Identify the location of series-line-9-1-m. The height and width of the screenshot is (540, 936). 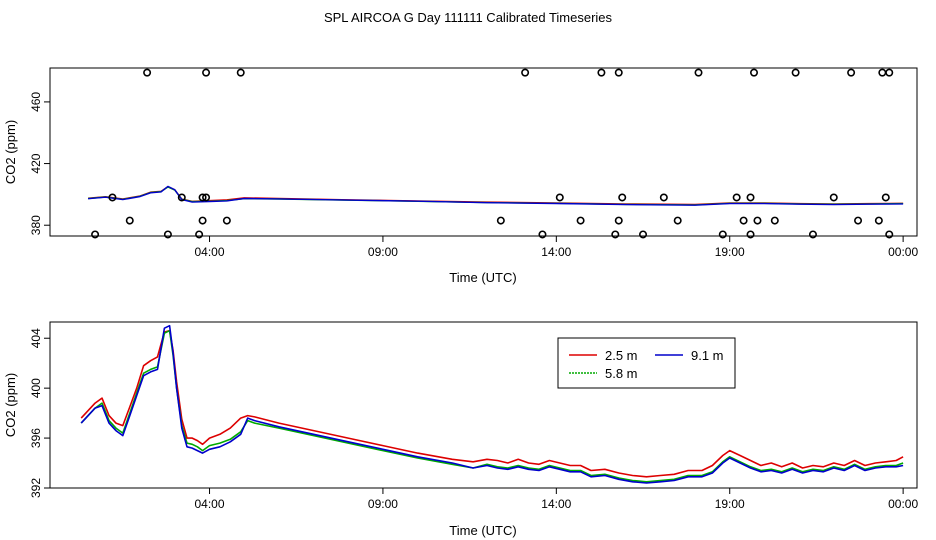
(496, 195).